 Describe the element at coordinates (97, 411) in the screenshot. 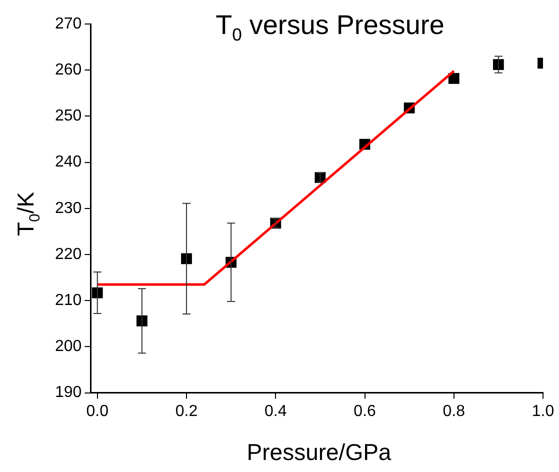

I see `x-tick-label: 0.0` at that location.